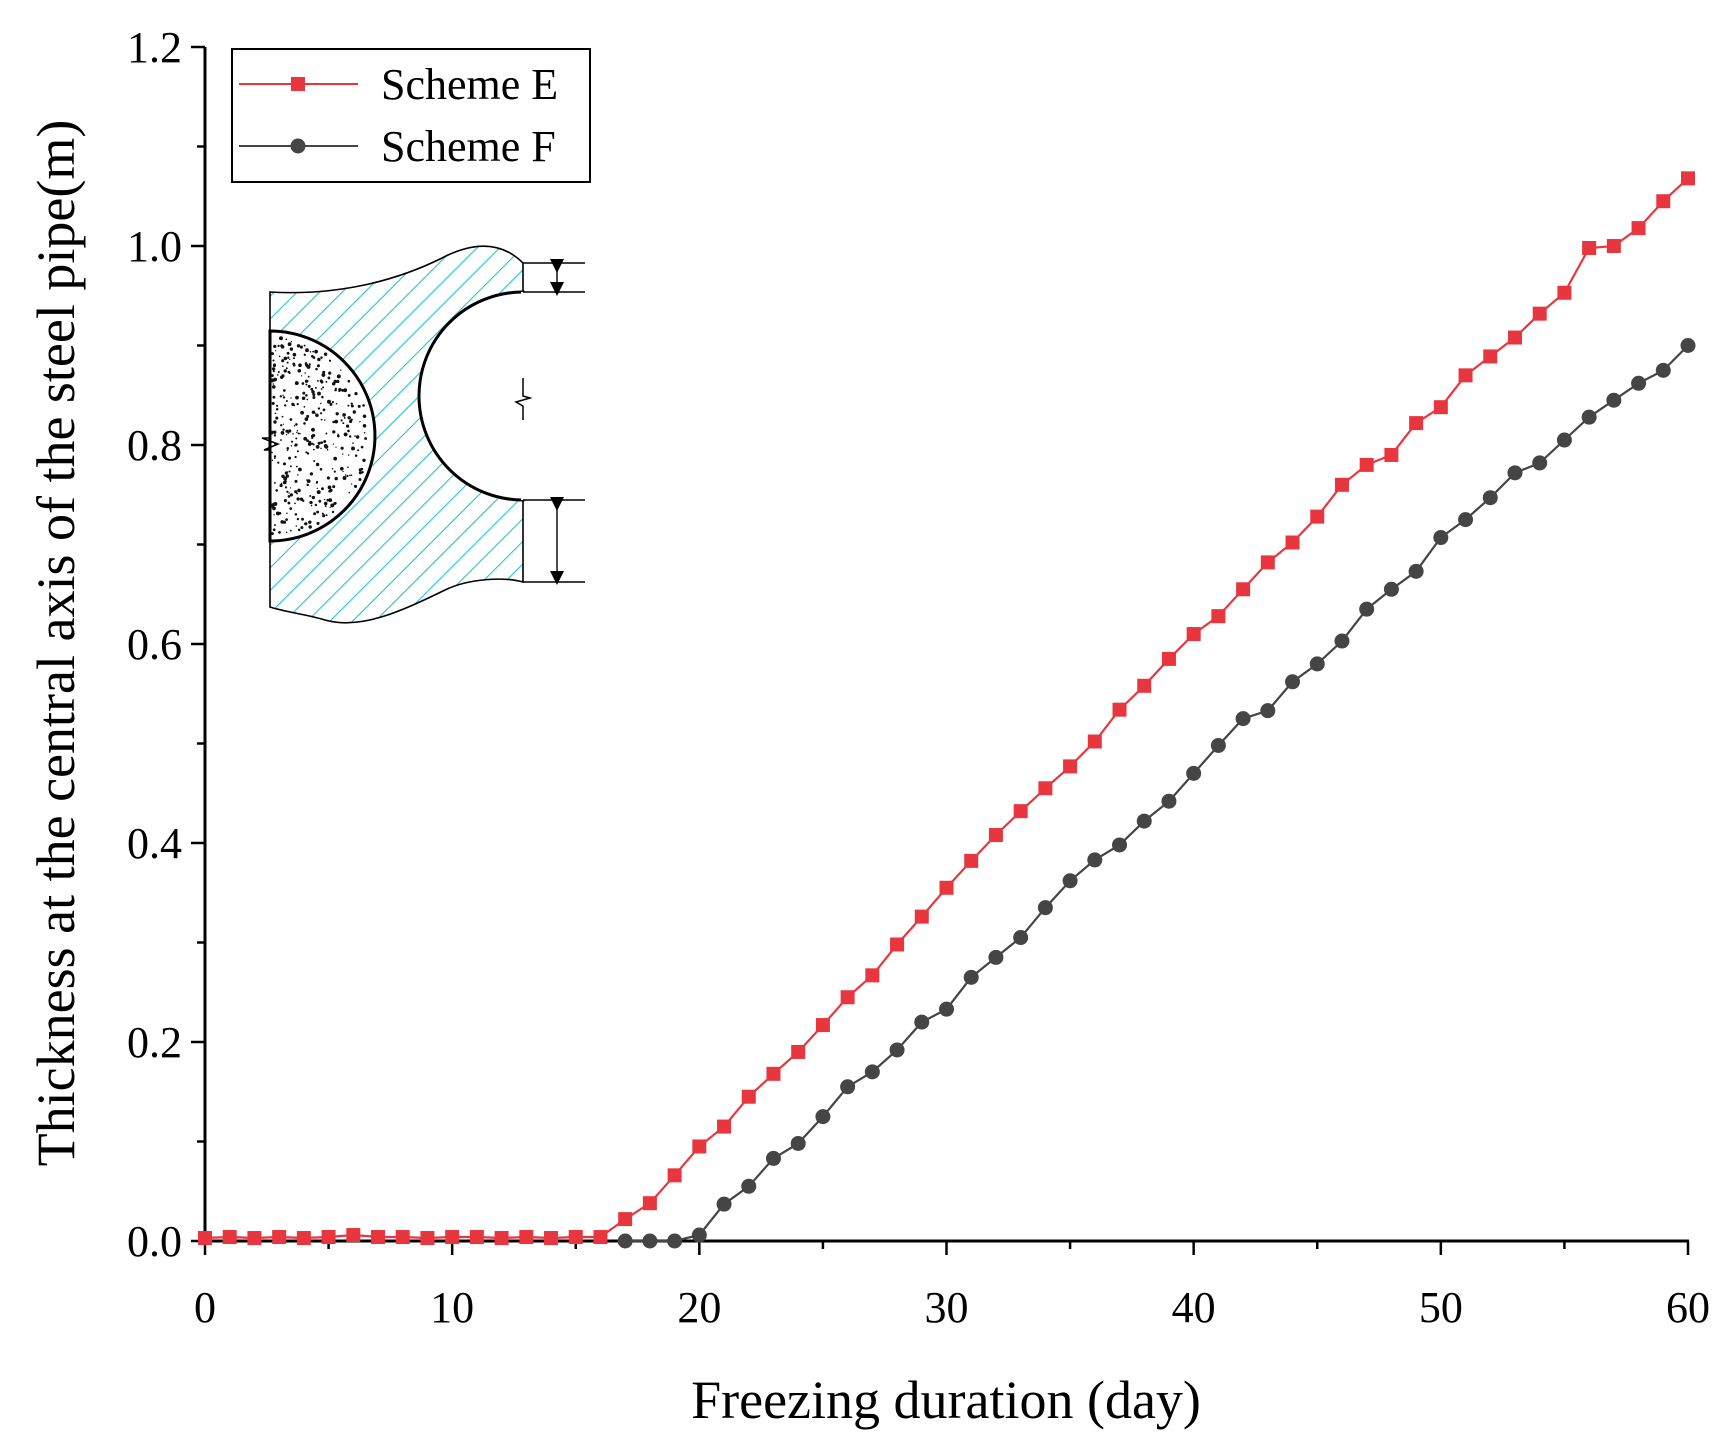 Image resolution: width=1722 pixels, height=1443 pixels. I want to click on x-axis-ticks: 0 10 20 30 40 50 60, so click(952, 1286).